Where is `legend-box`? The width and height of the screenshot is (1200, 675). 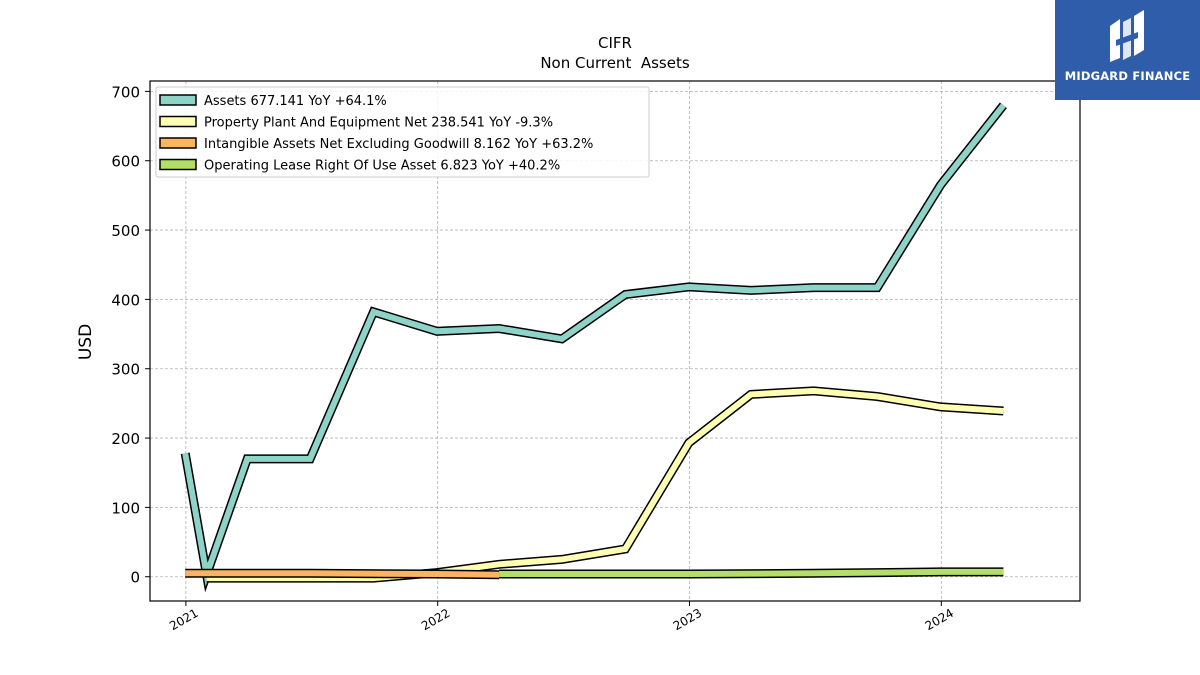
legend-box is located at coordinates (402, 132).